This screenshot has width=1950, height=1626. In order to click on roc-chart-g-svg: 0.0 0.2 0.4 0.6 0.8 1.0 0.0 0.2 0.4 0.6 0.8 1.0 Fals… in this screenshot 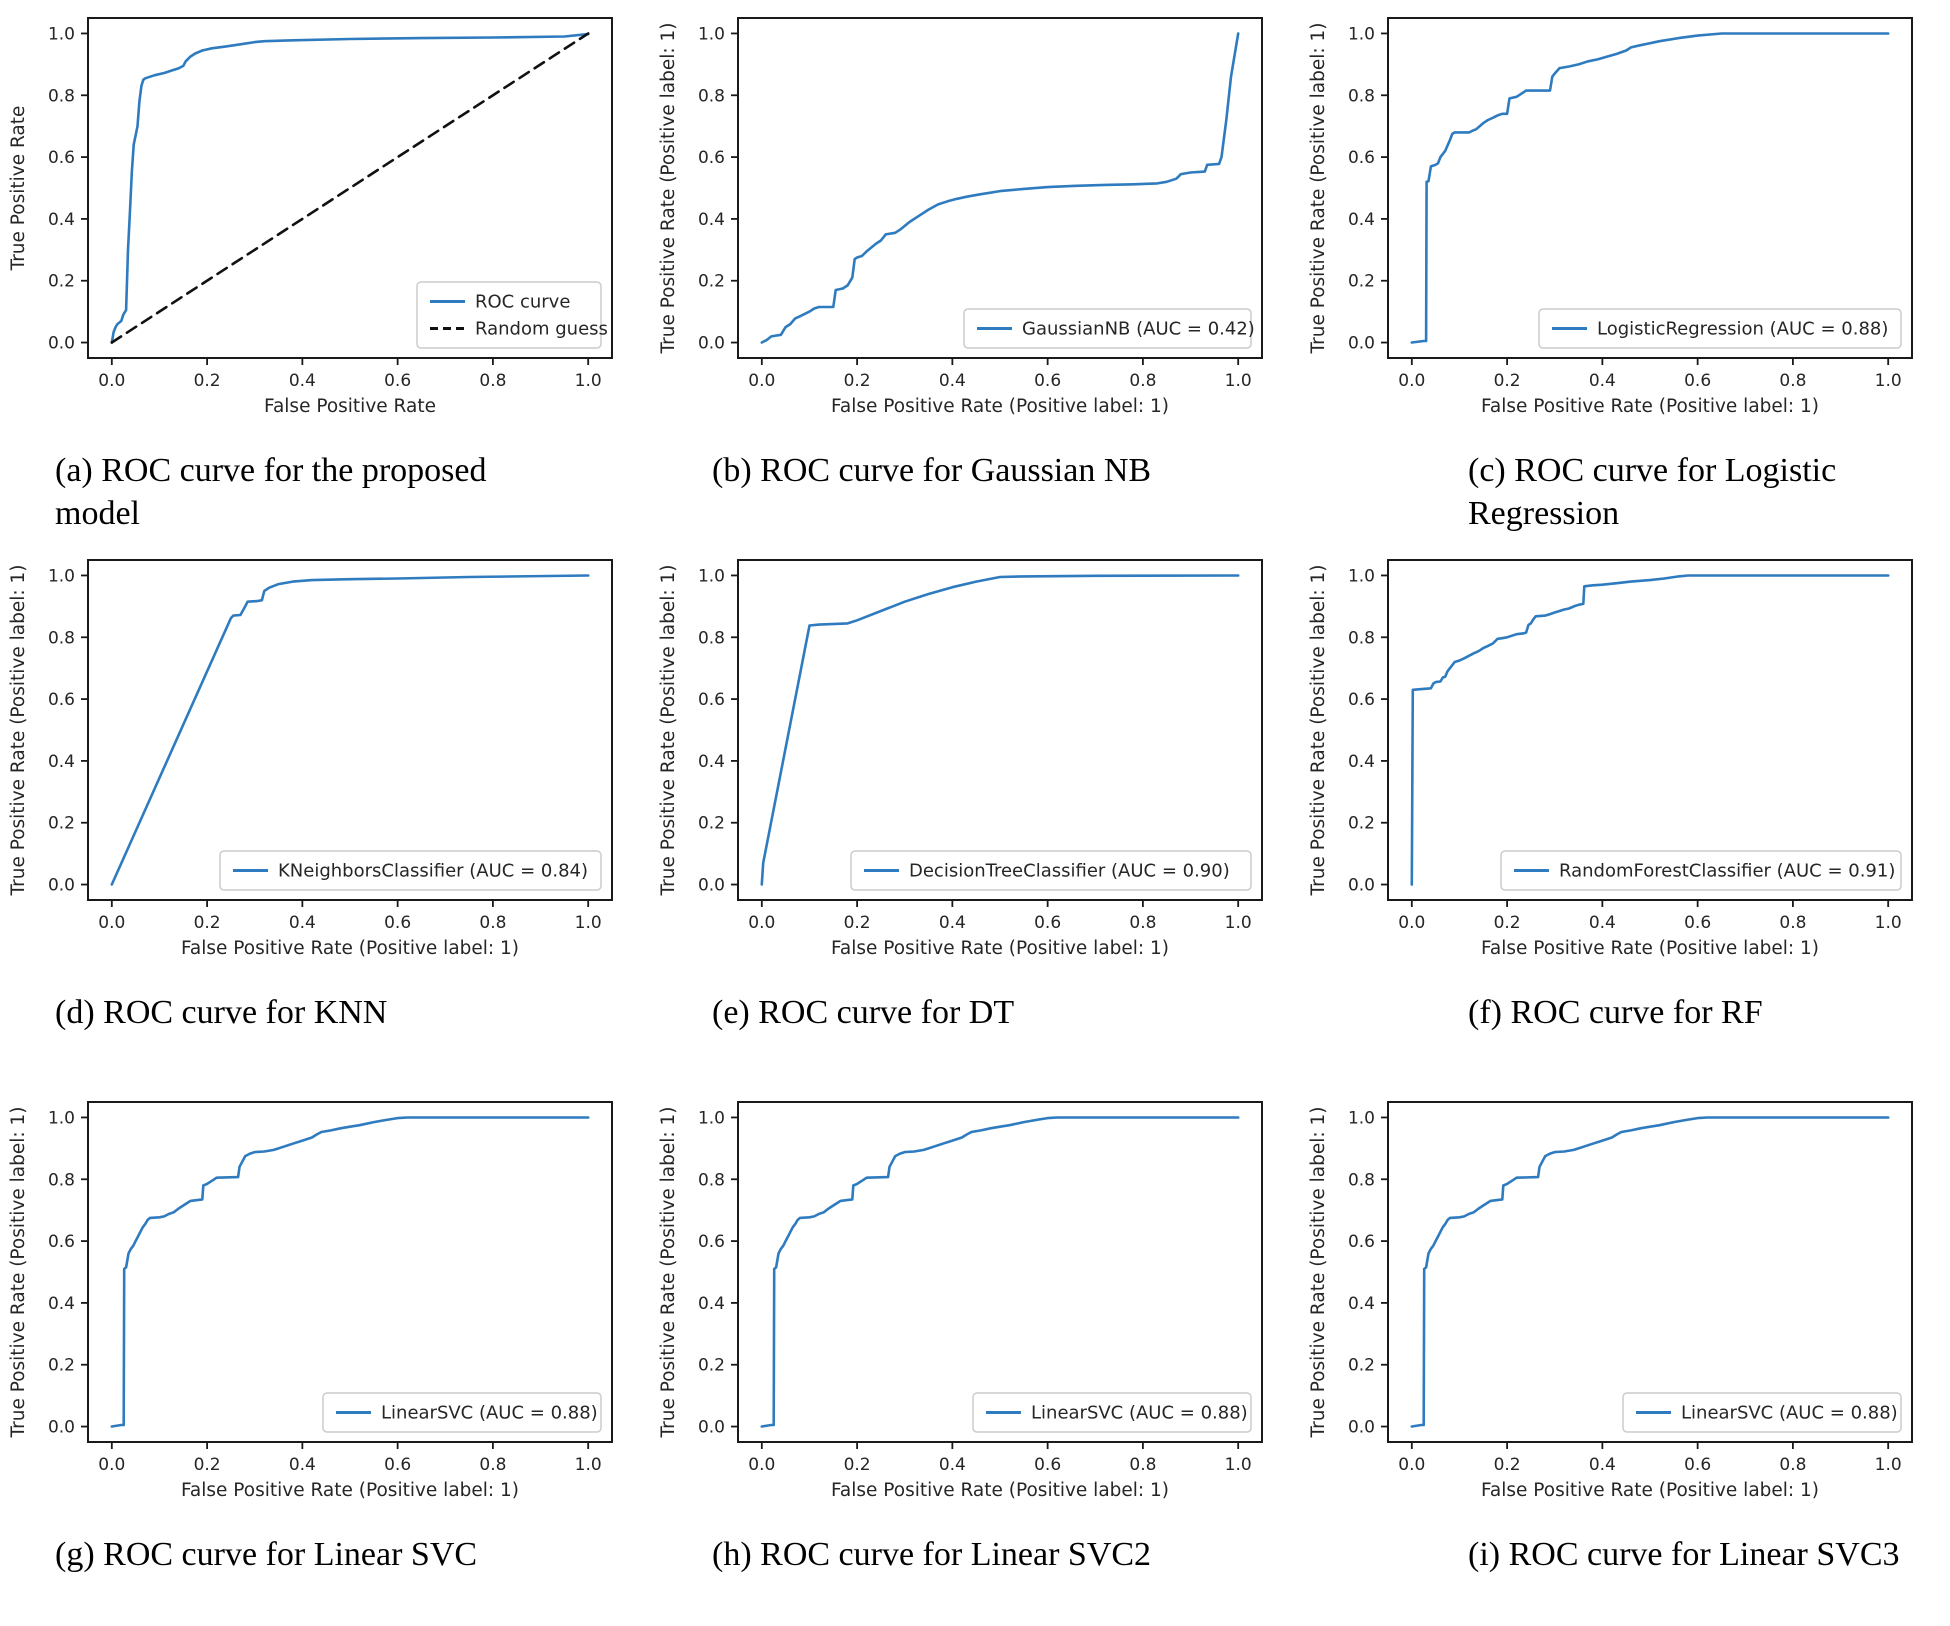, I will do `click(315, 1305)`.